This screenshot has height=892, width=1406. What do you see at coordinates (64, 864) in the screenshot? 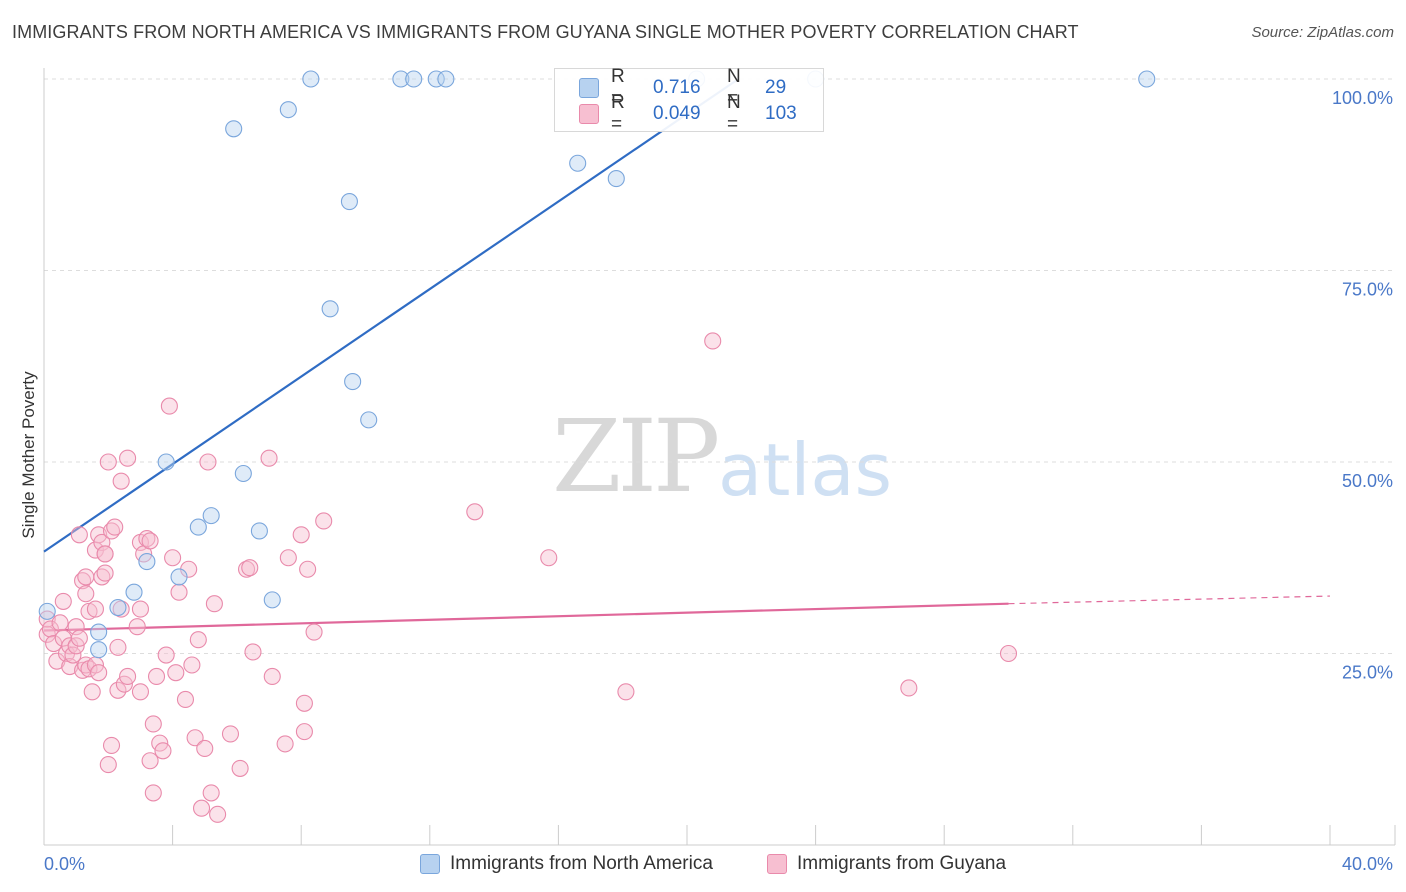
I see `x-tick-label: 0.0%` at bounding box center [64, 864].